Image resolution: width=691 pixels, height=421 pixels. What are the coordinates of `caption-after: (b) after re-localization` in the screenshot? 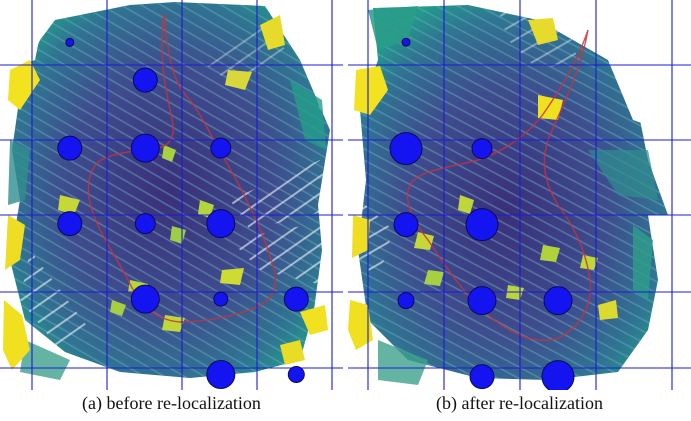 It's located at (519, 403).